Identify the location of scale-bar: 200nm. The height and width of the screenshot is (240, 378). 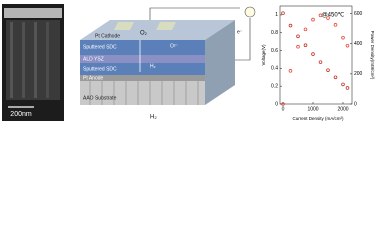
(21, 114).